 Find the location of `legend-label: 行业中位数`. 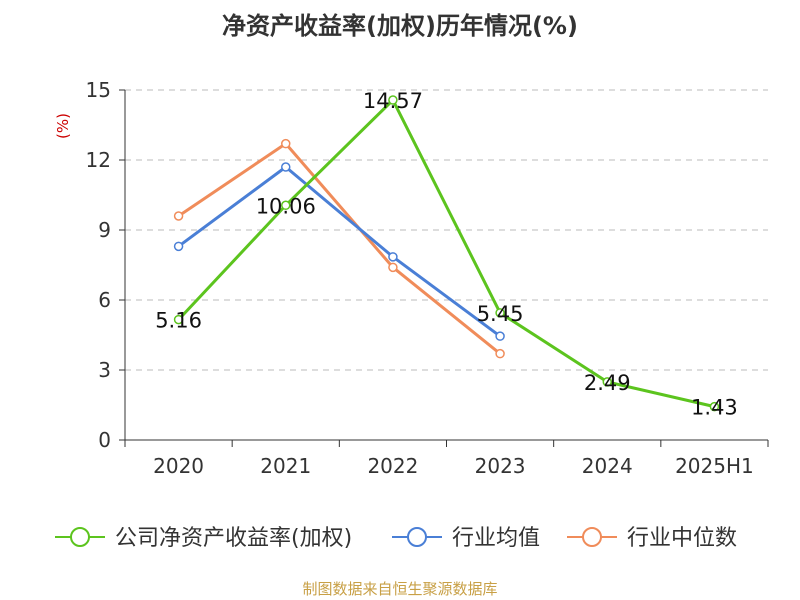

legend-label: 行业中位数 is located at coordinates (682, 538).